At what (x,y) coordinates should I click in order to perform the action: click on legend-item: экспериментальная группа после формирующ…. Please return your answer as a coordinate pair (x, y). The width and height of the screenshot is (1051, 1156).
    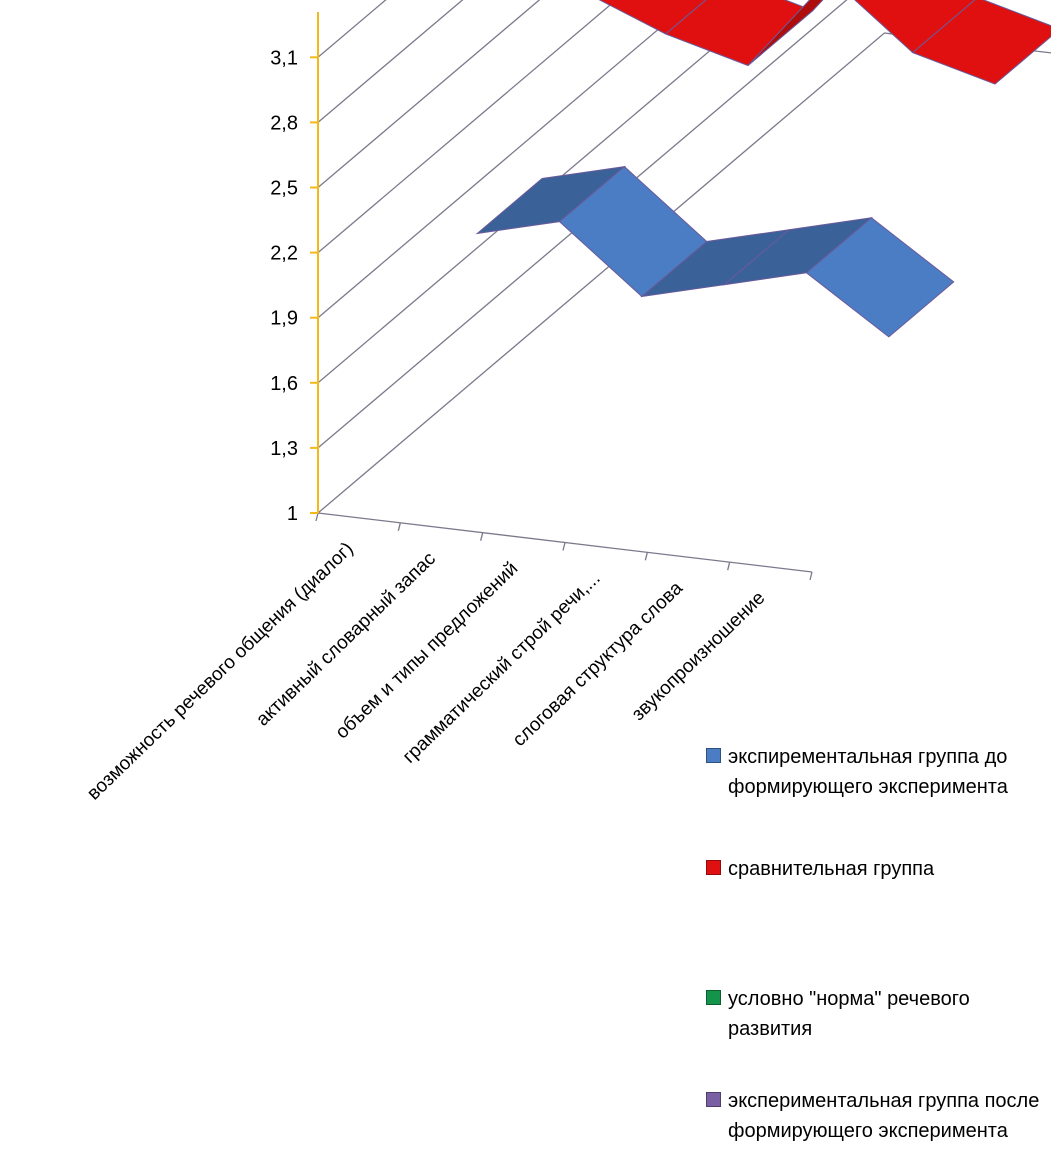
    Looking at the image, I should click on (877, 1116).